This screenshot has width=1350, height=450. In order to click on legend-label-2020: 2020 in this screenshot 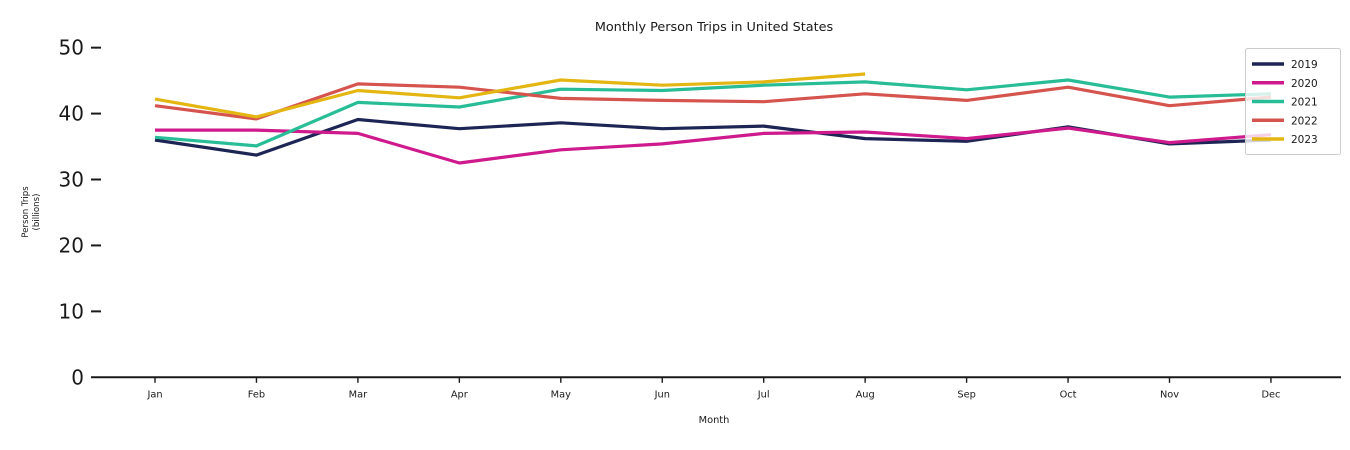, I will do `click(1304, 84)`.